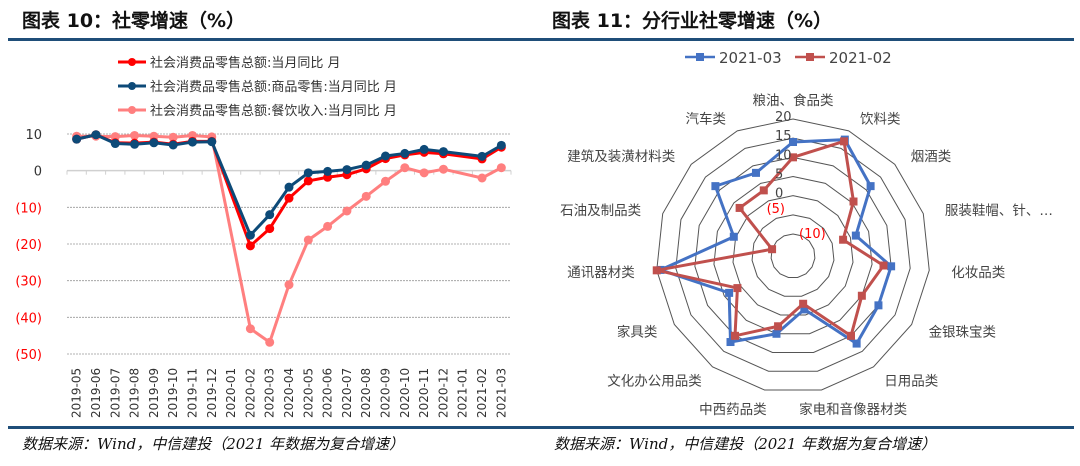 This screenshot has height=466, width=1080. Describe the element at coordinates (405, 393) in the screenshot. I see `x-tick-label: 2020-10` at that location.